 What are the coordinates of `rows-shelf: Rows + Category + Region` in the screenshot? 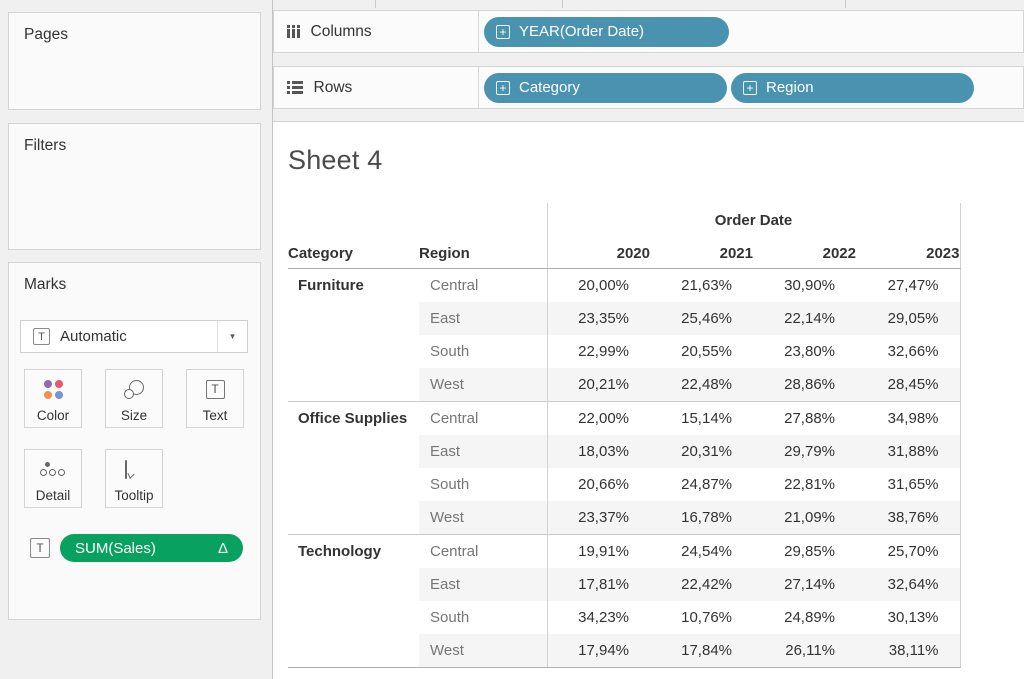 It's located at (648, 87).